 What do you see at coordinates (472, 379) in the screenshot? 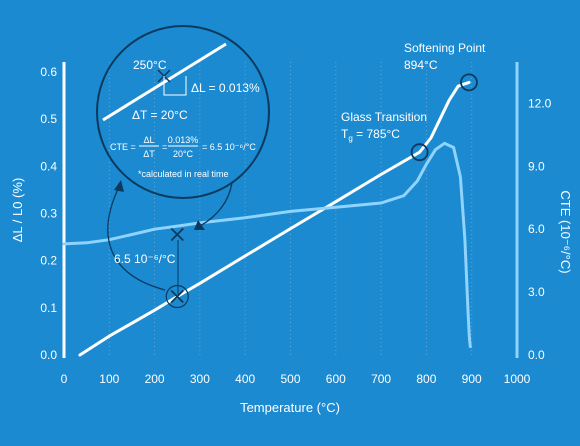
I see `x-tick-label: 900` at bounding box center [472, 379].